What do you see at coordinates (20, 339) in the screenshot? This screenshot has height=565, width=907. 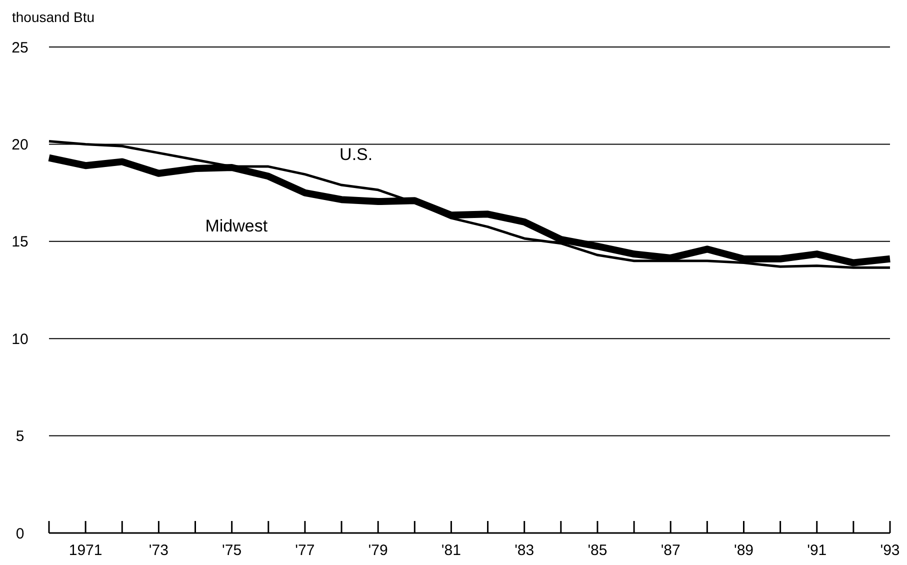 I see `y-tick-label: 10` at bounding box center [20, 339].